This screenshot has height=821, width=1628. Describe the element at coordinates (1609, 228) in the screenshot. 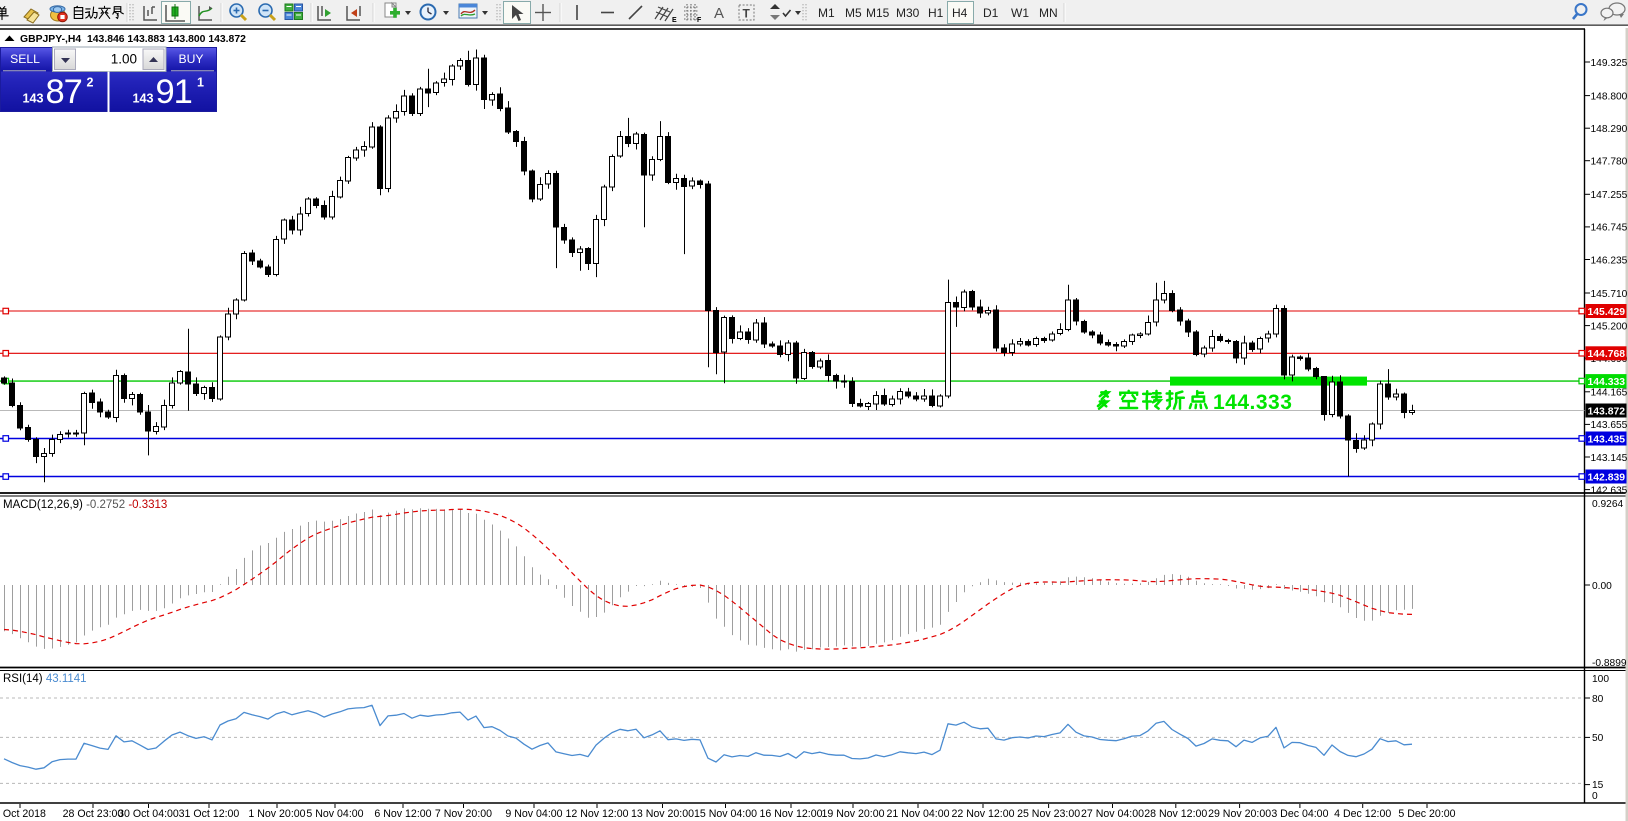

I see `svg-text: 146.745` at that location.